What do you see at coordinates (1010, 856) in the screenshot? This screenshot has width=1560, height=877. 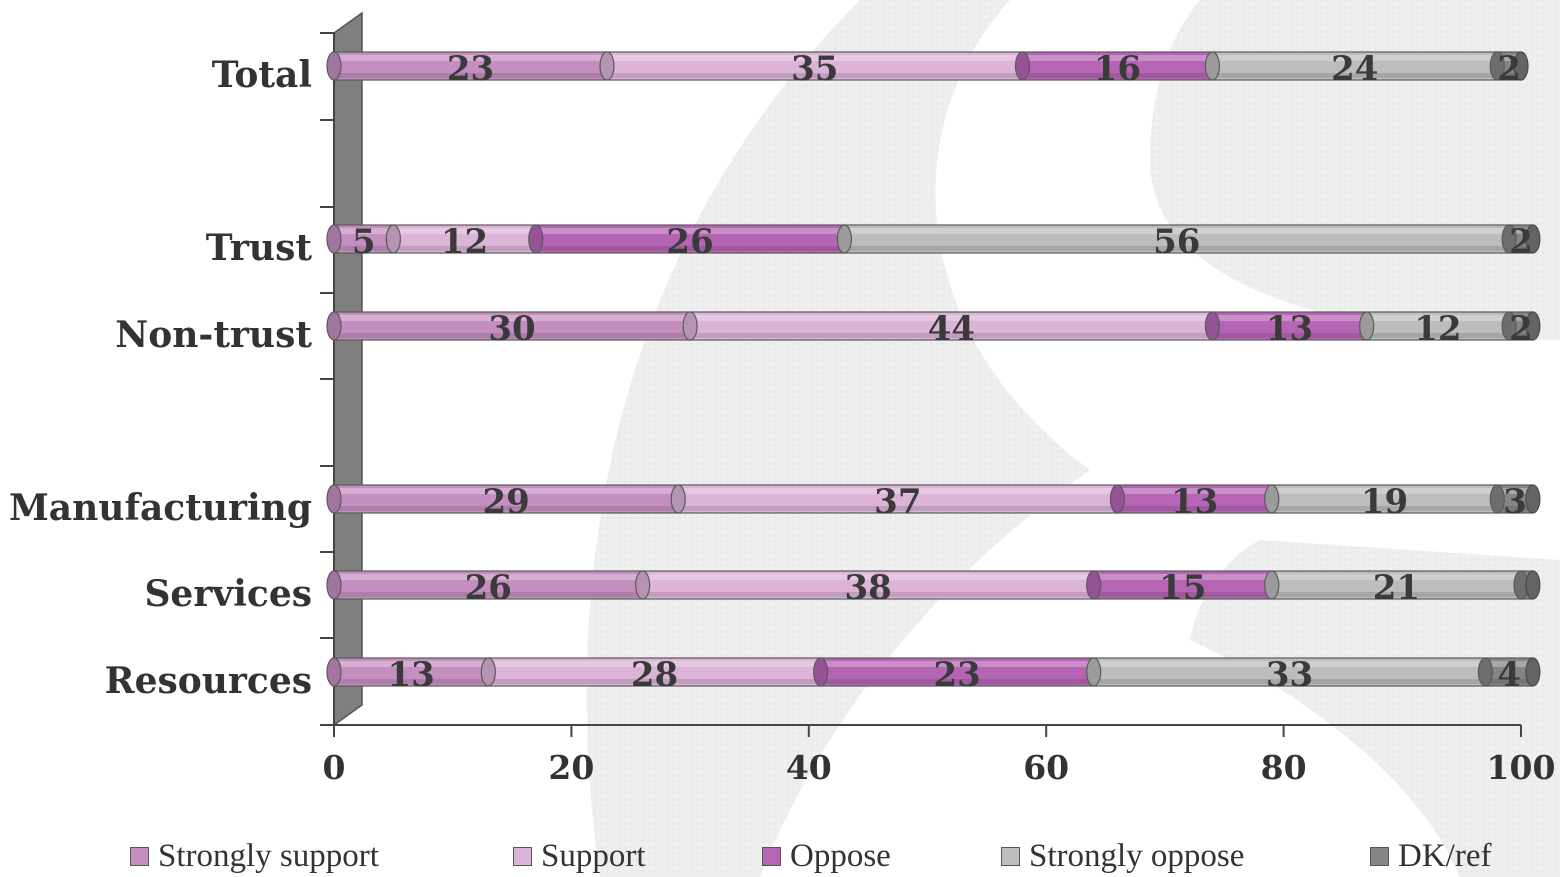 I see `legend-swatch-strongly-oppose` at bounding box center [1010, 856].